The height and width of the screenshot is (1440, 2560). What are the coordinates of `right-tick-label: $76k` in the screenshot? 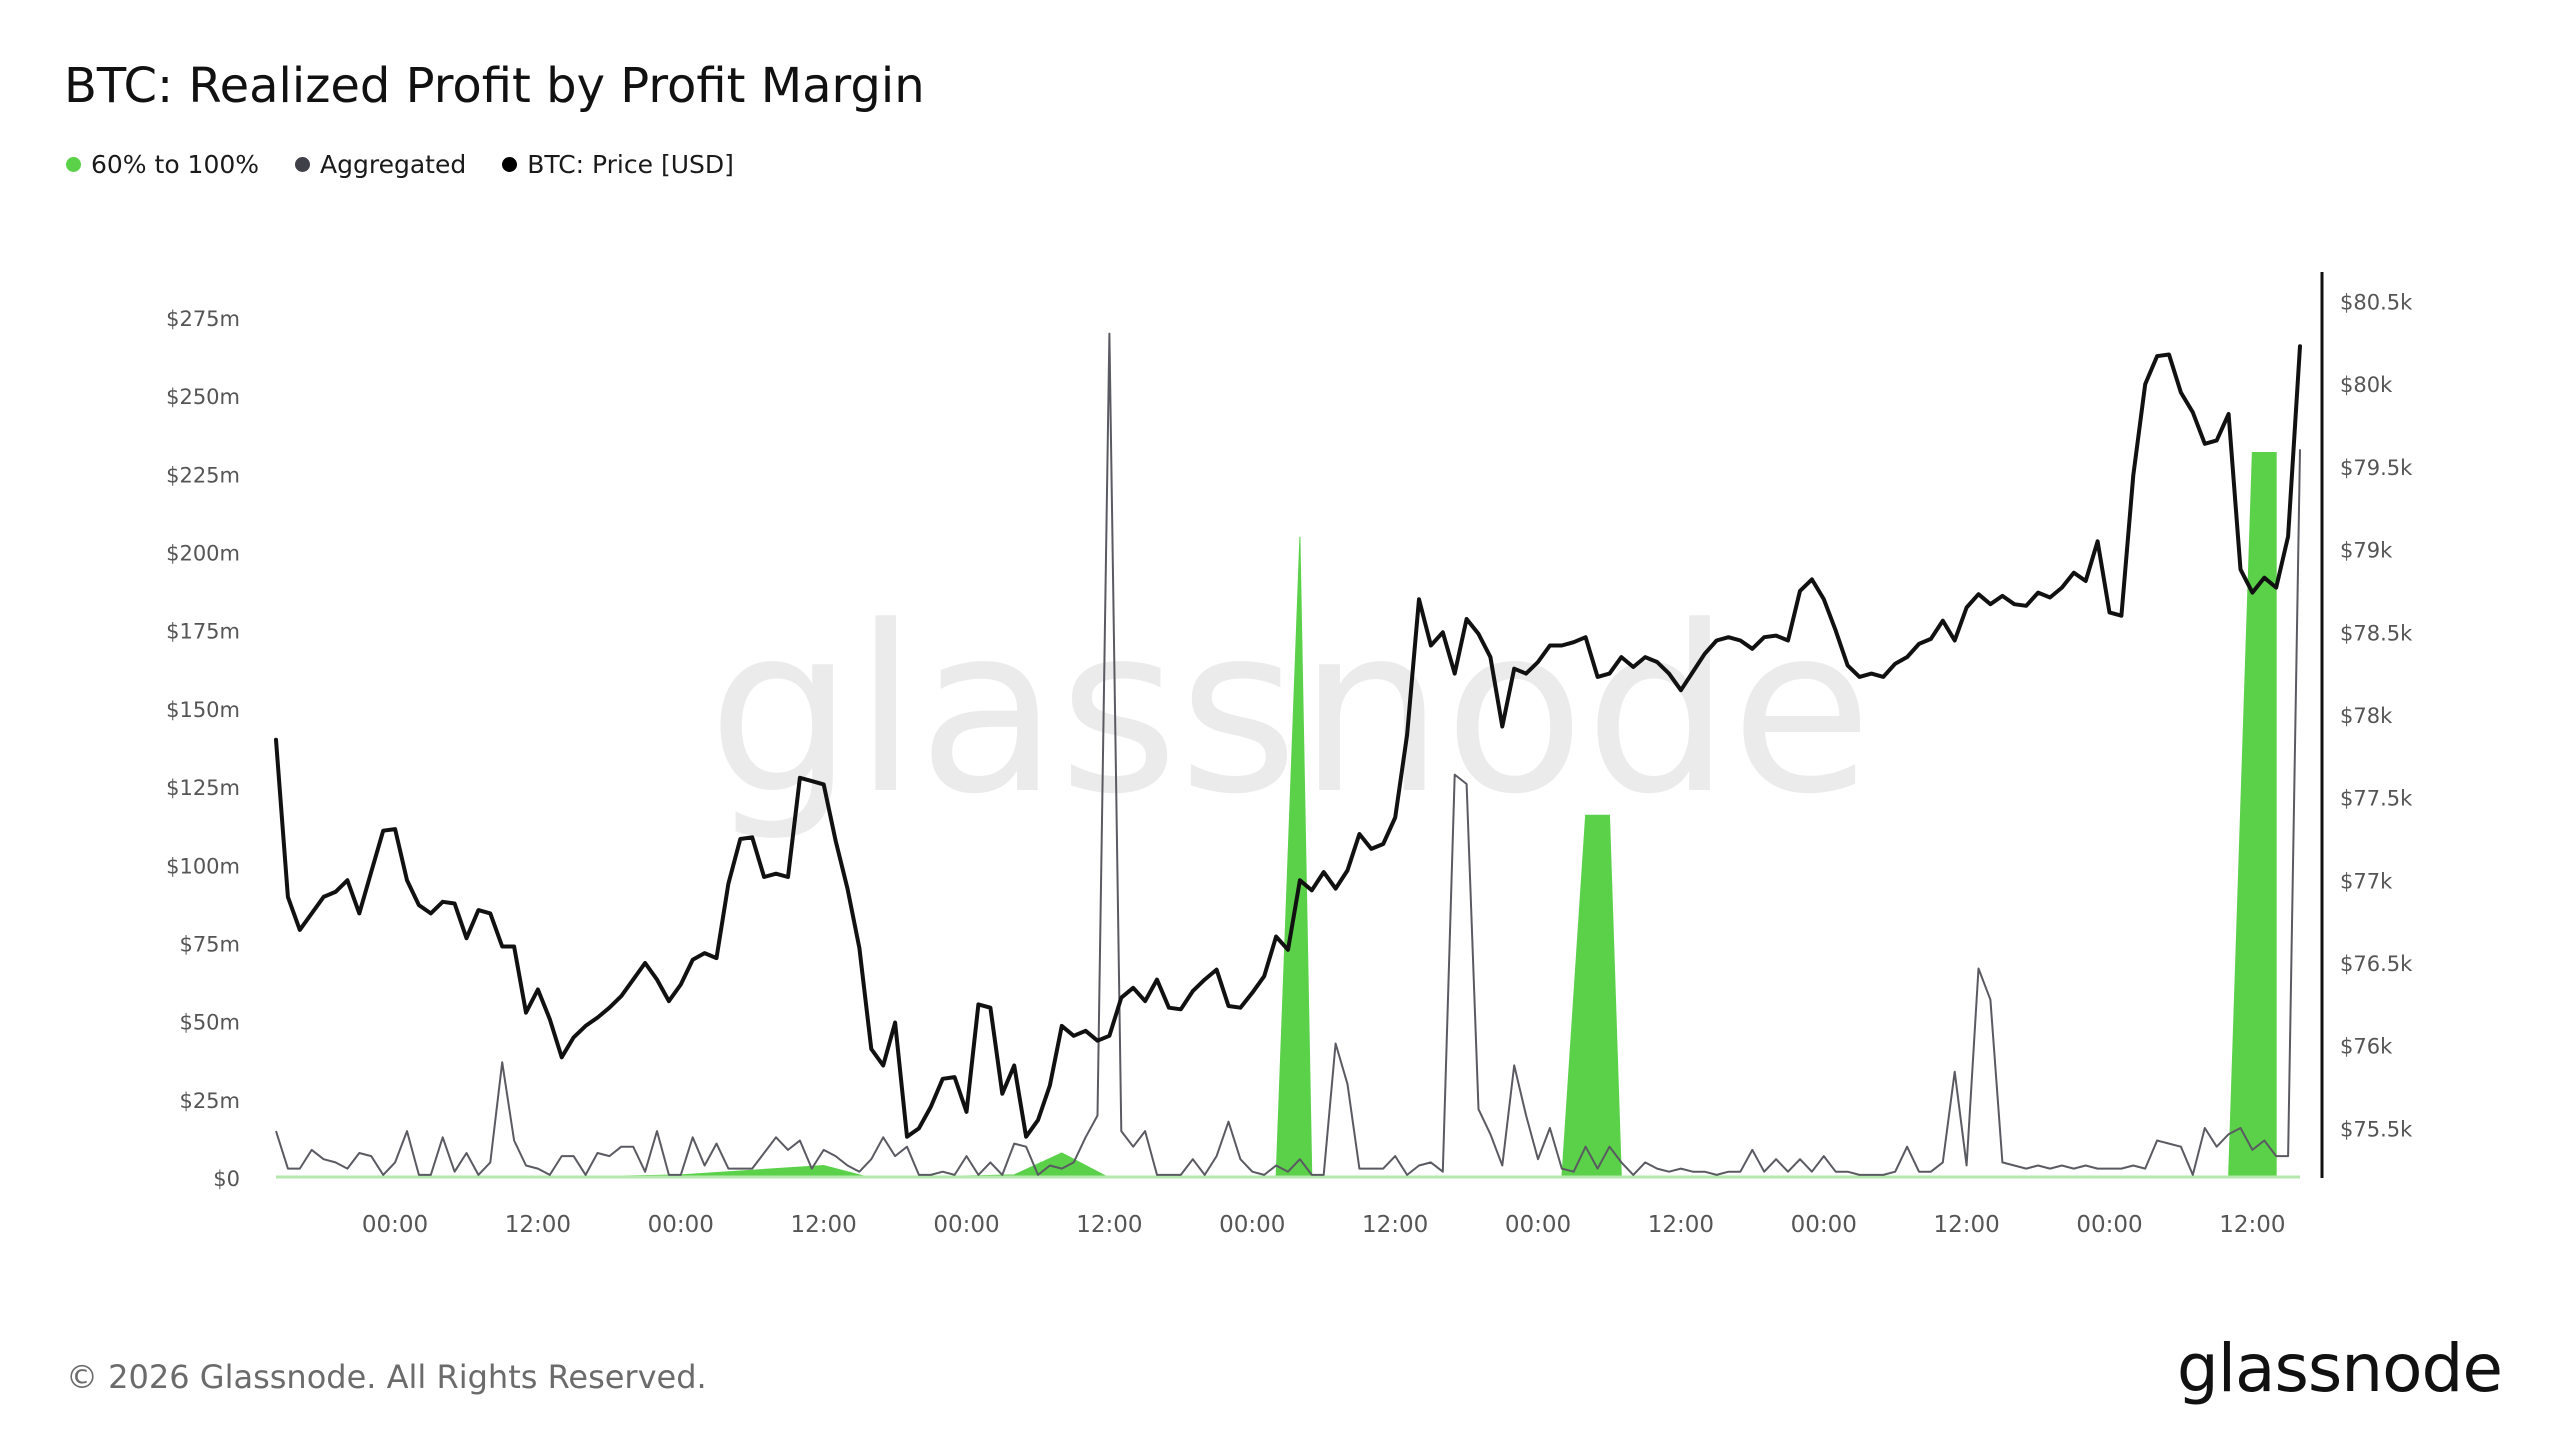 It's located at (2366, 1047).